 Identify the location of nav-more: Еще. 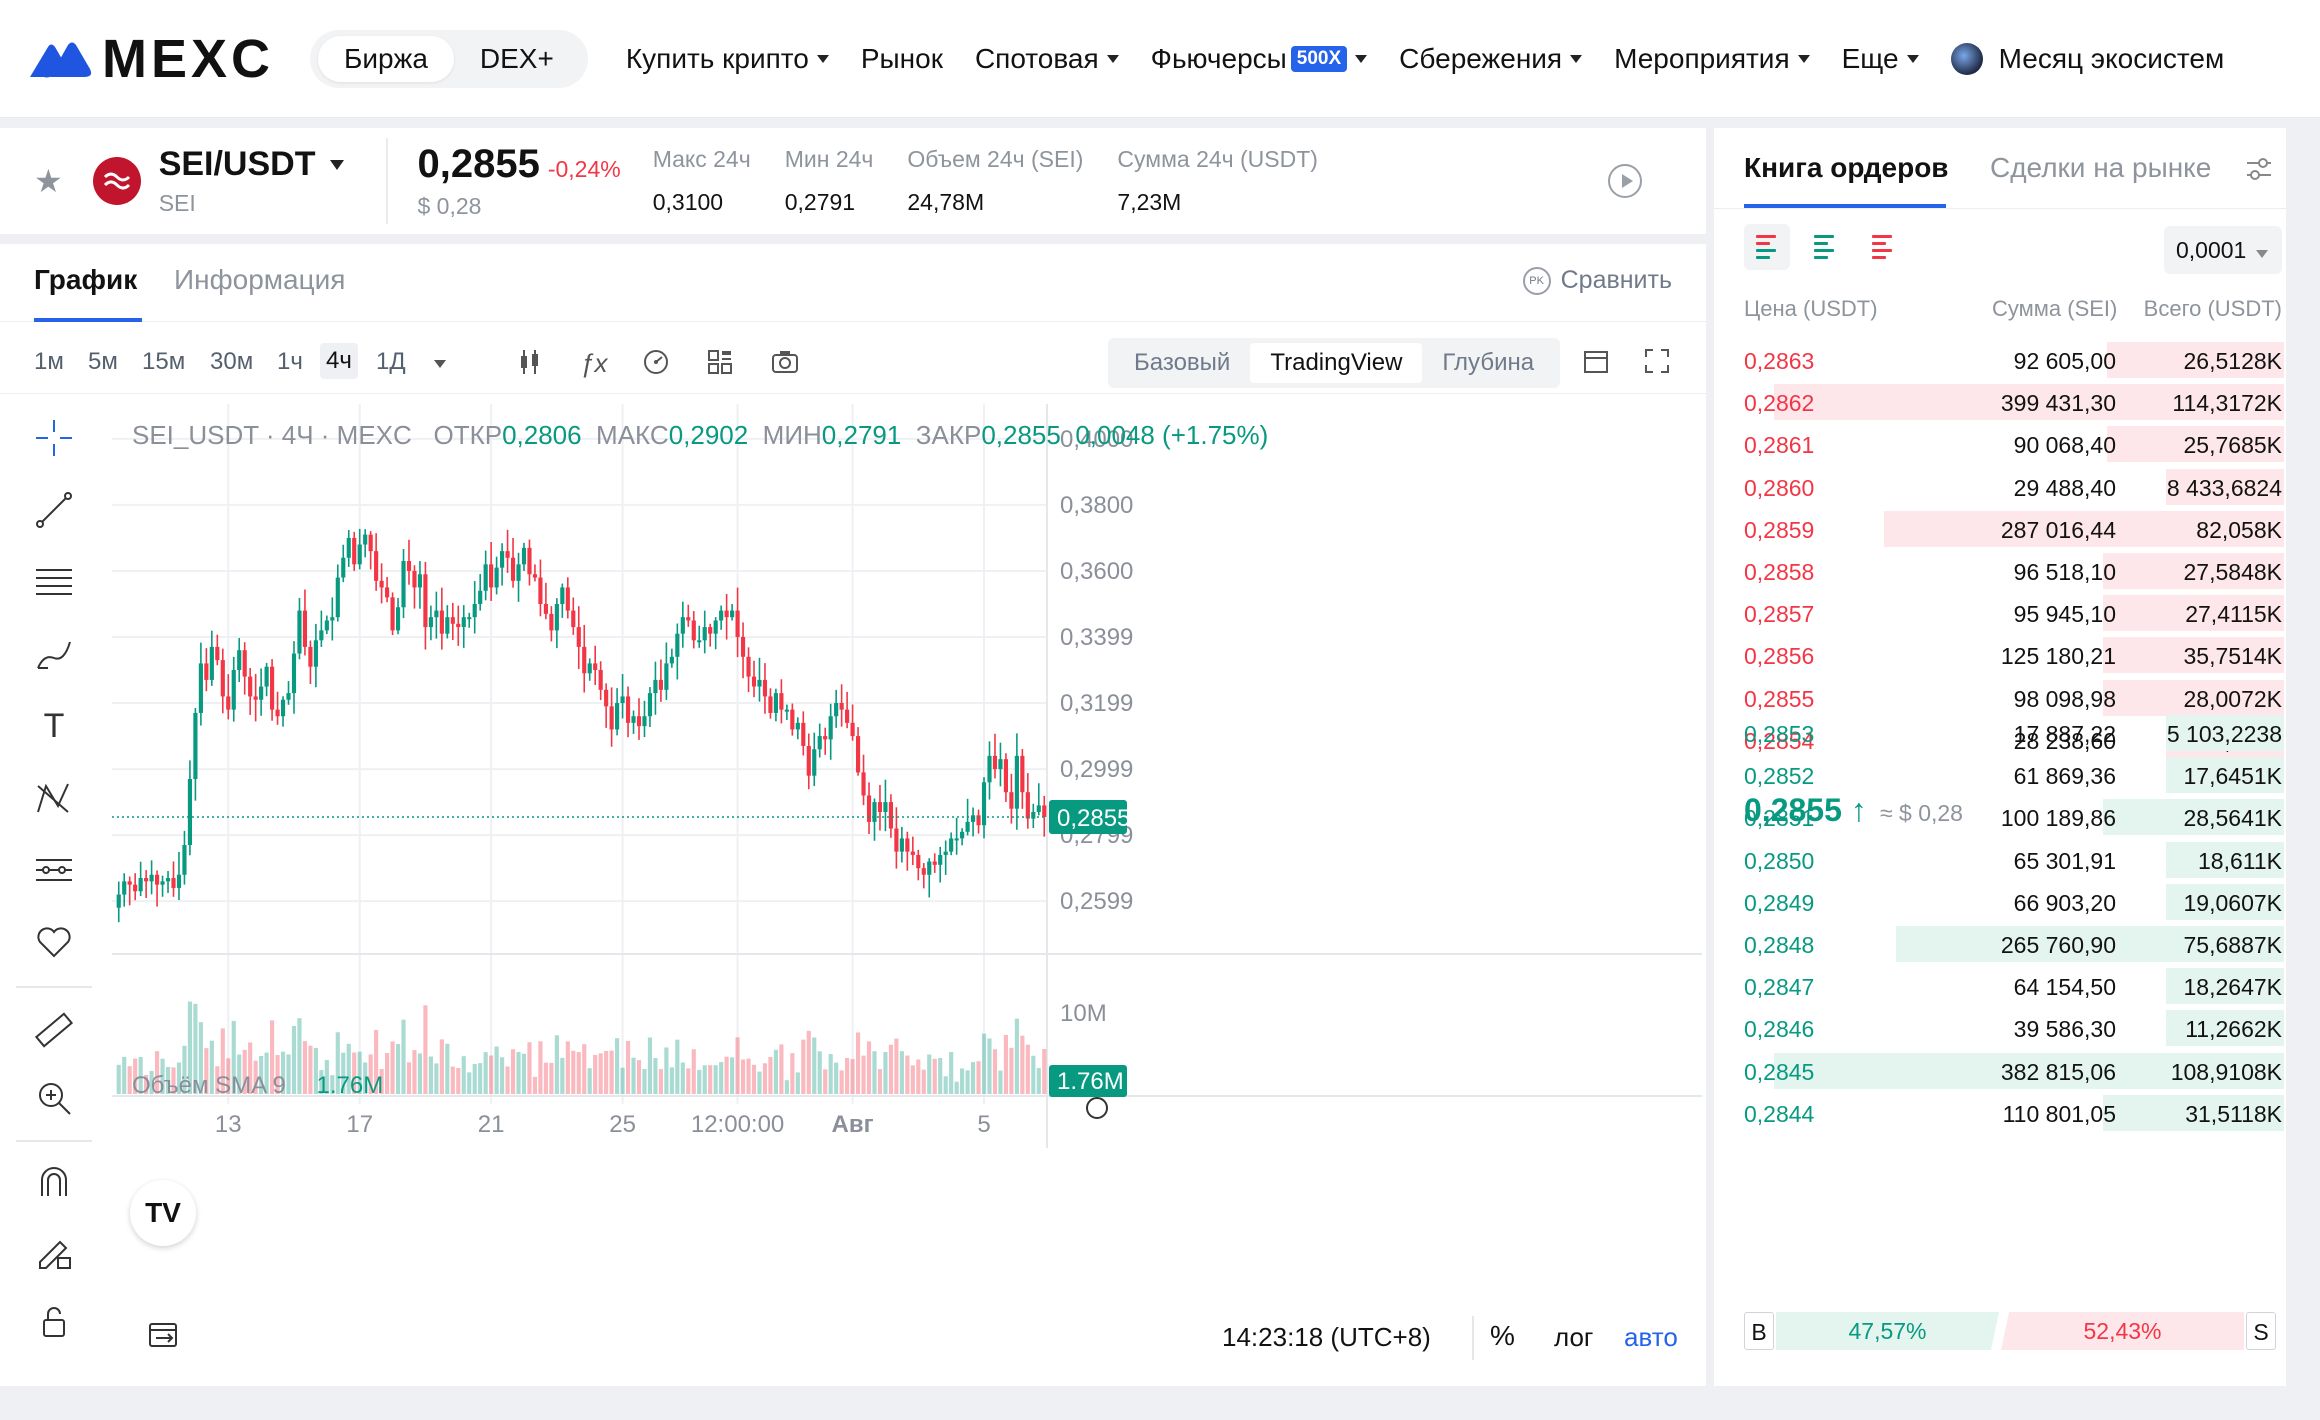
(1880, 59).